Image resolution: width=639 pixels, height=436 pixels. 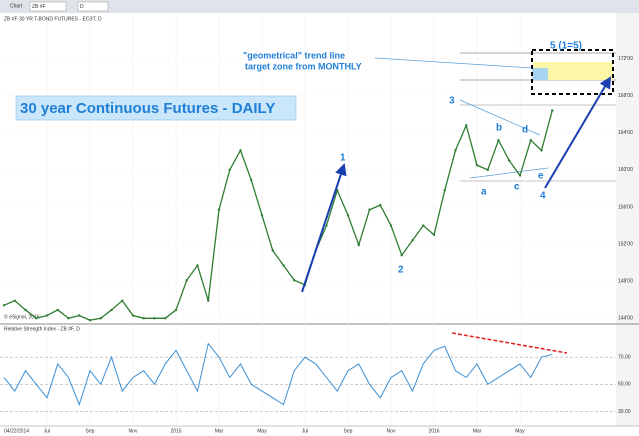 I want to click on wave-label: a, so click(x=484, y=192).